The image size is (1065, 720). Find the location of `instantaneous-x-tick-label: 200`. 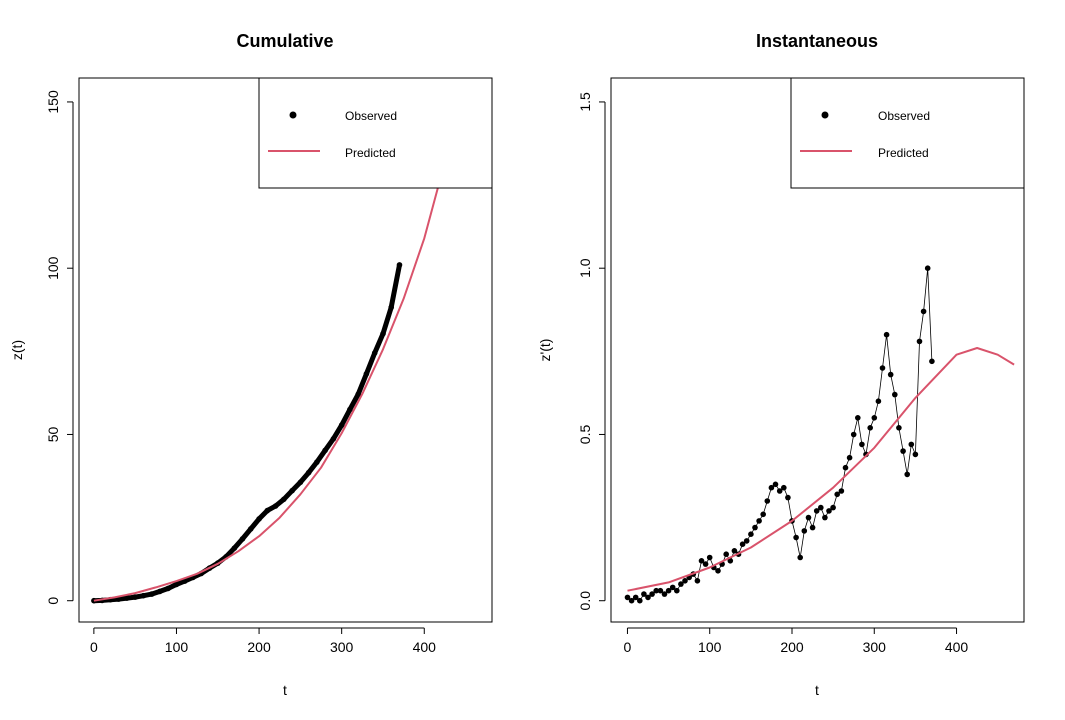

instantaneous-x-tick-label: 200 is located at coordinates (792, 647).